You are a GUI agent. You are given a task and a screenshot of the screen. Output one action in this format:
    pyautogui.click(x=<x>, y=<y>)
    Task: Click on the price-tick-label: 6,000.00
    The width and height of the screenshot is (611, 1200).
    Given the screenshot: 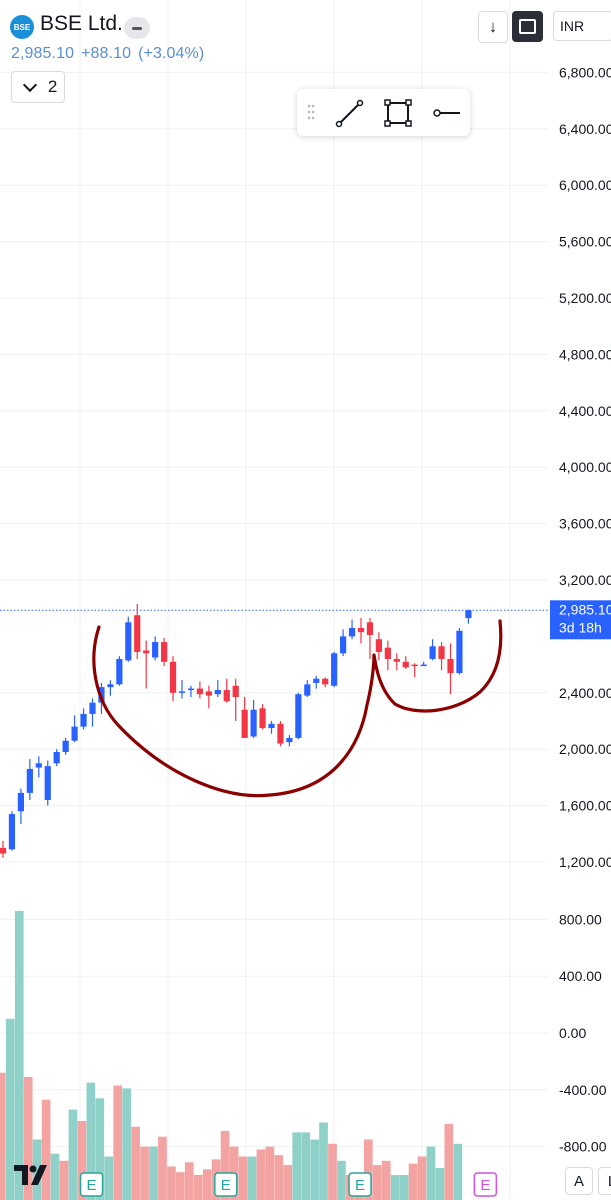 What is the action you would take?
    pyautogui.click(x=585, y=185)
    